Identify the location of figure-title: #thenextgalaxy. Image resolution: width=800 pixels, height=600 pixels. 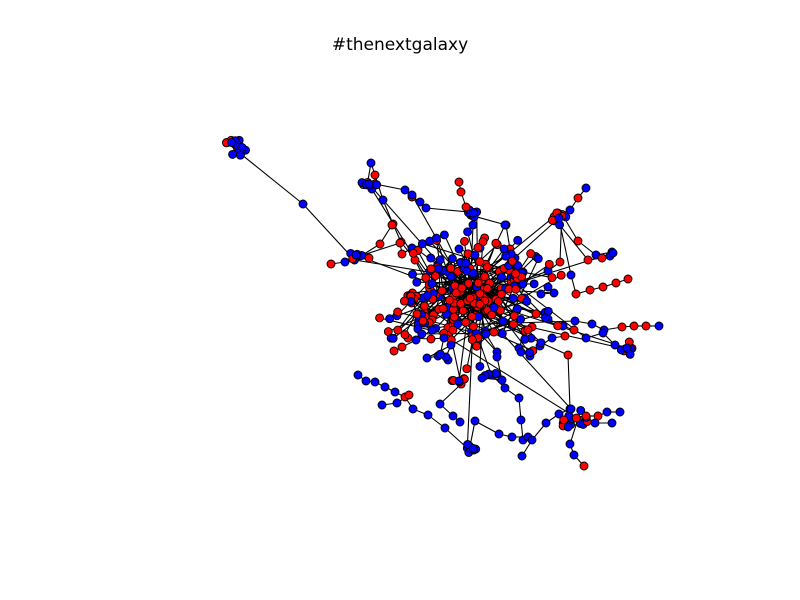
(400, 45).